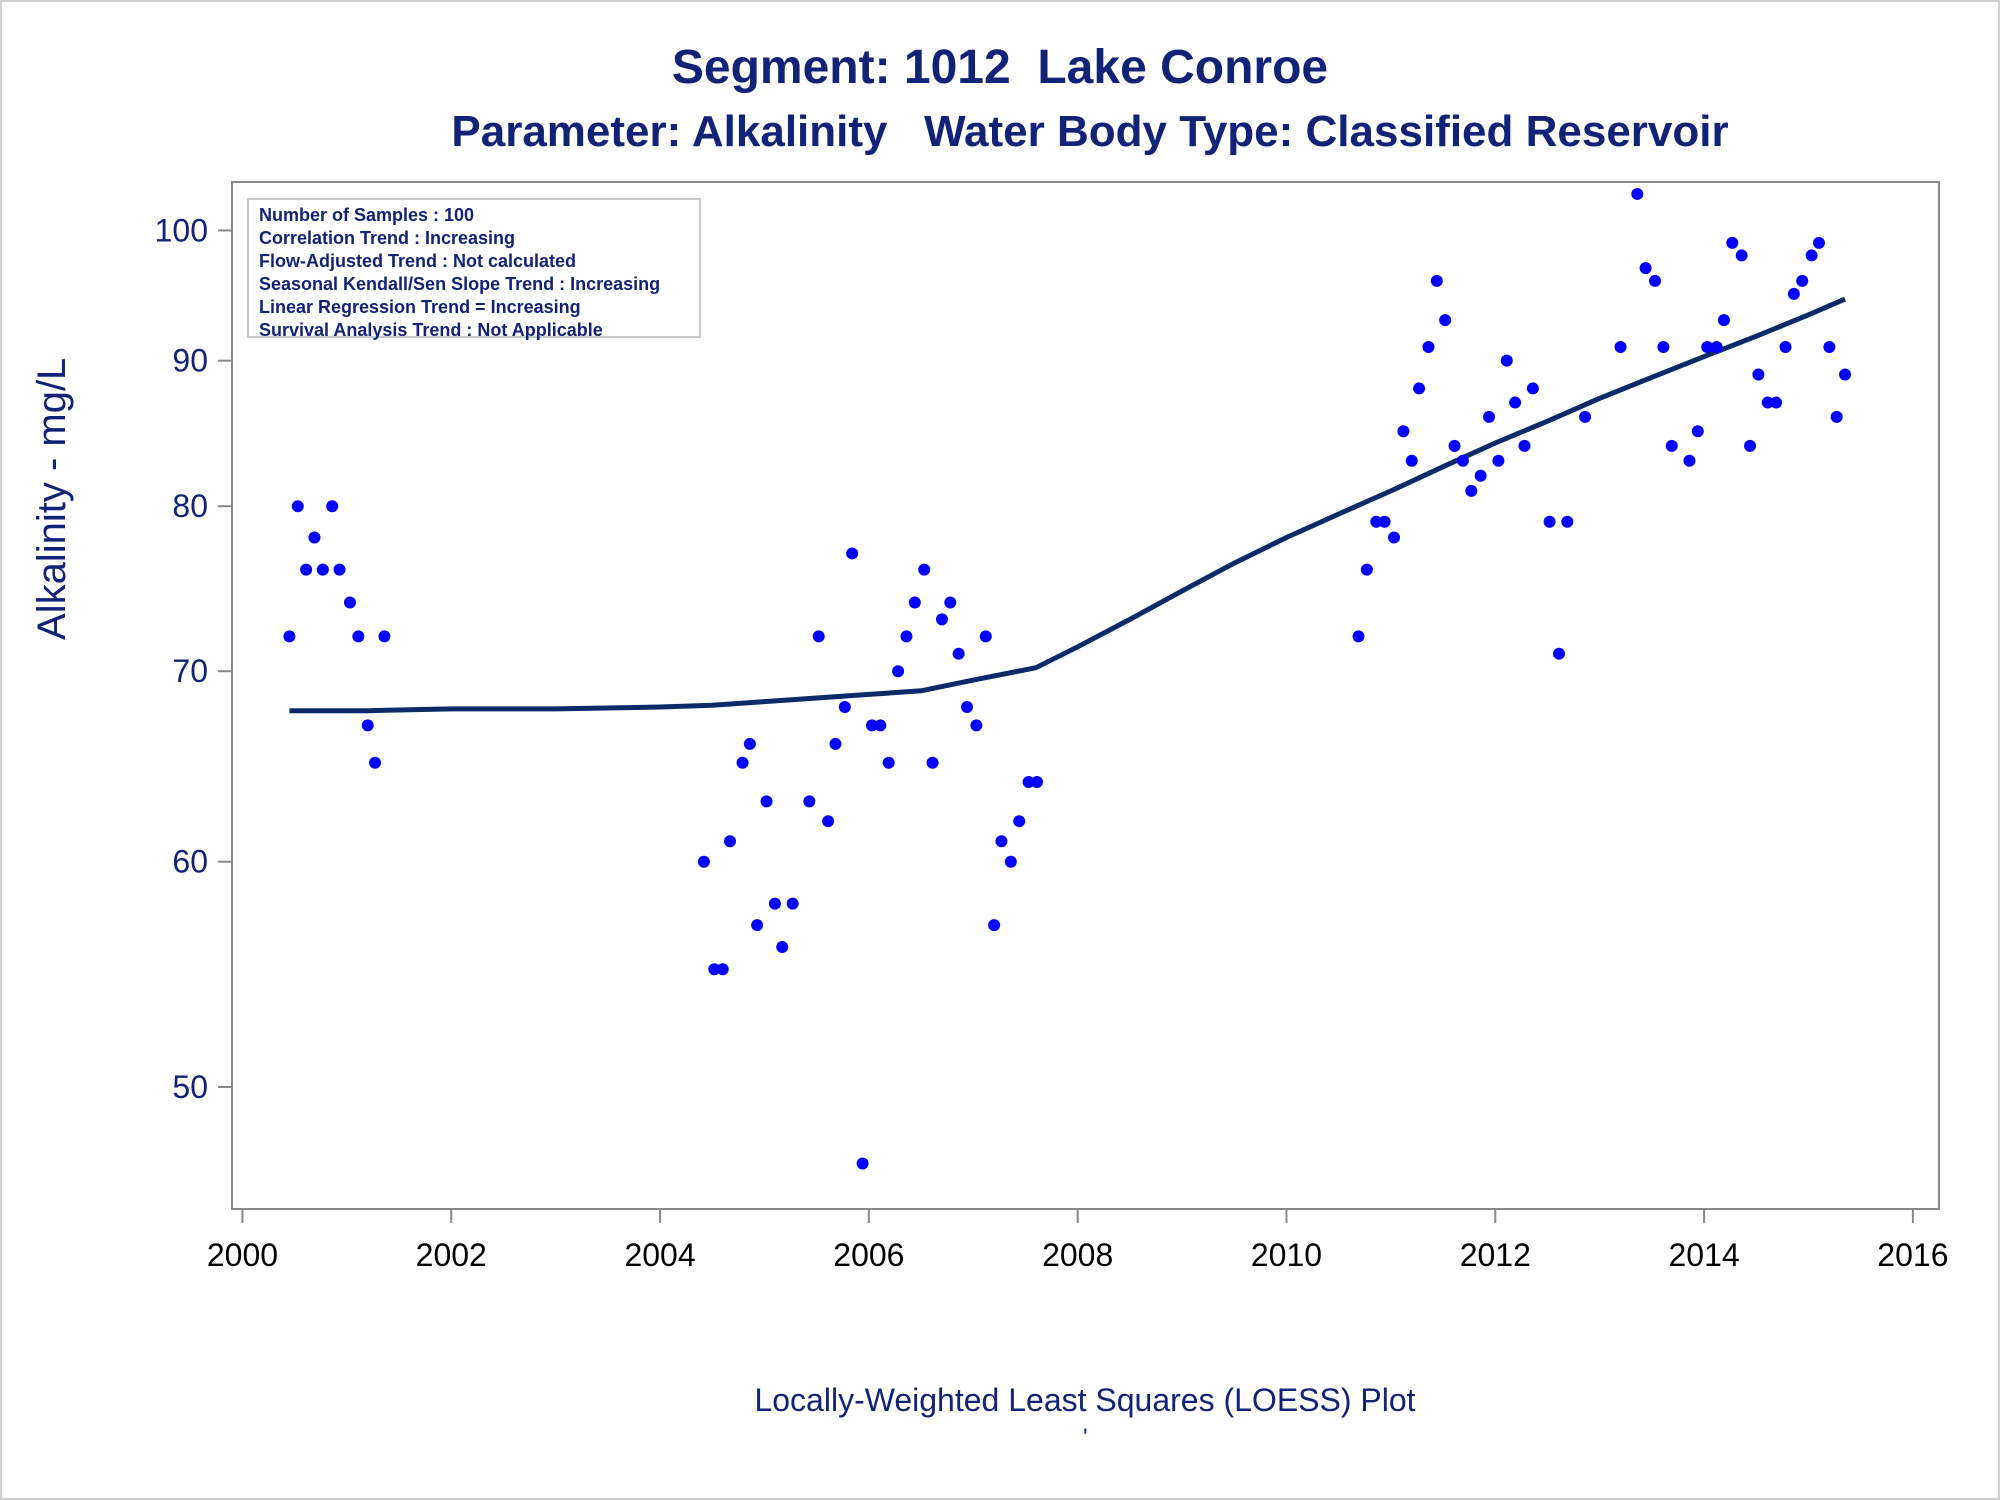  What do you see at coordinates (1077, 1255) in the screenshot?
I see `x-tick-label: 2008` at bounding box center [1077, 1255].